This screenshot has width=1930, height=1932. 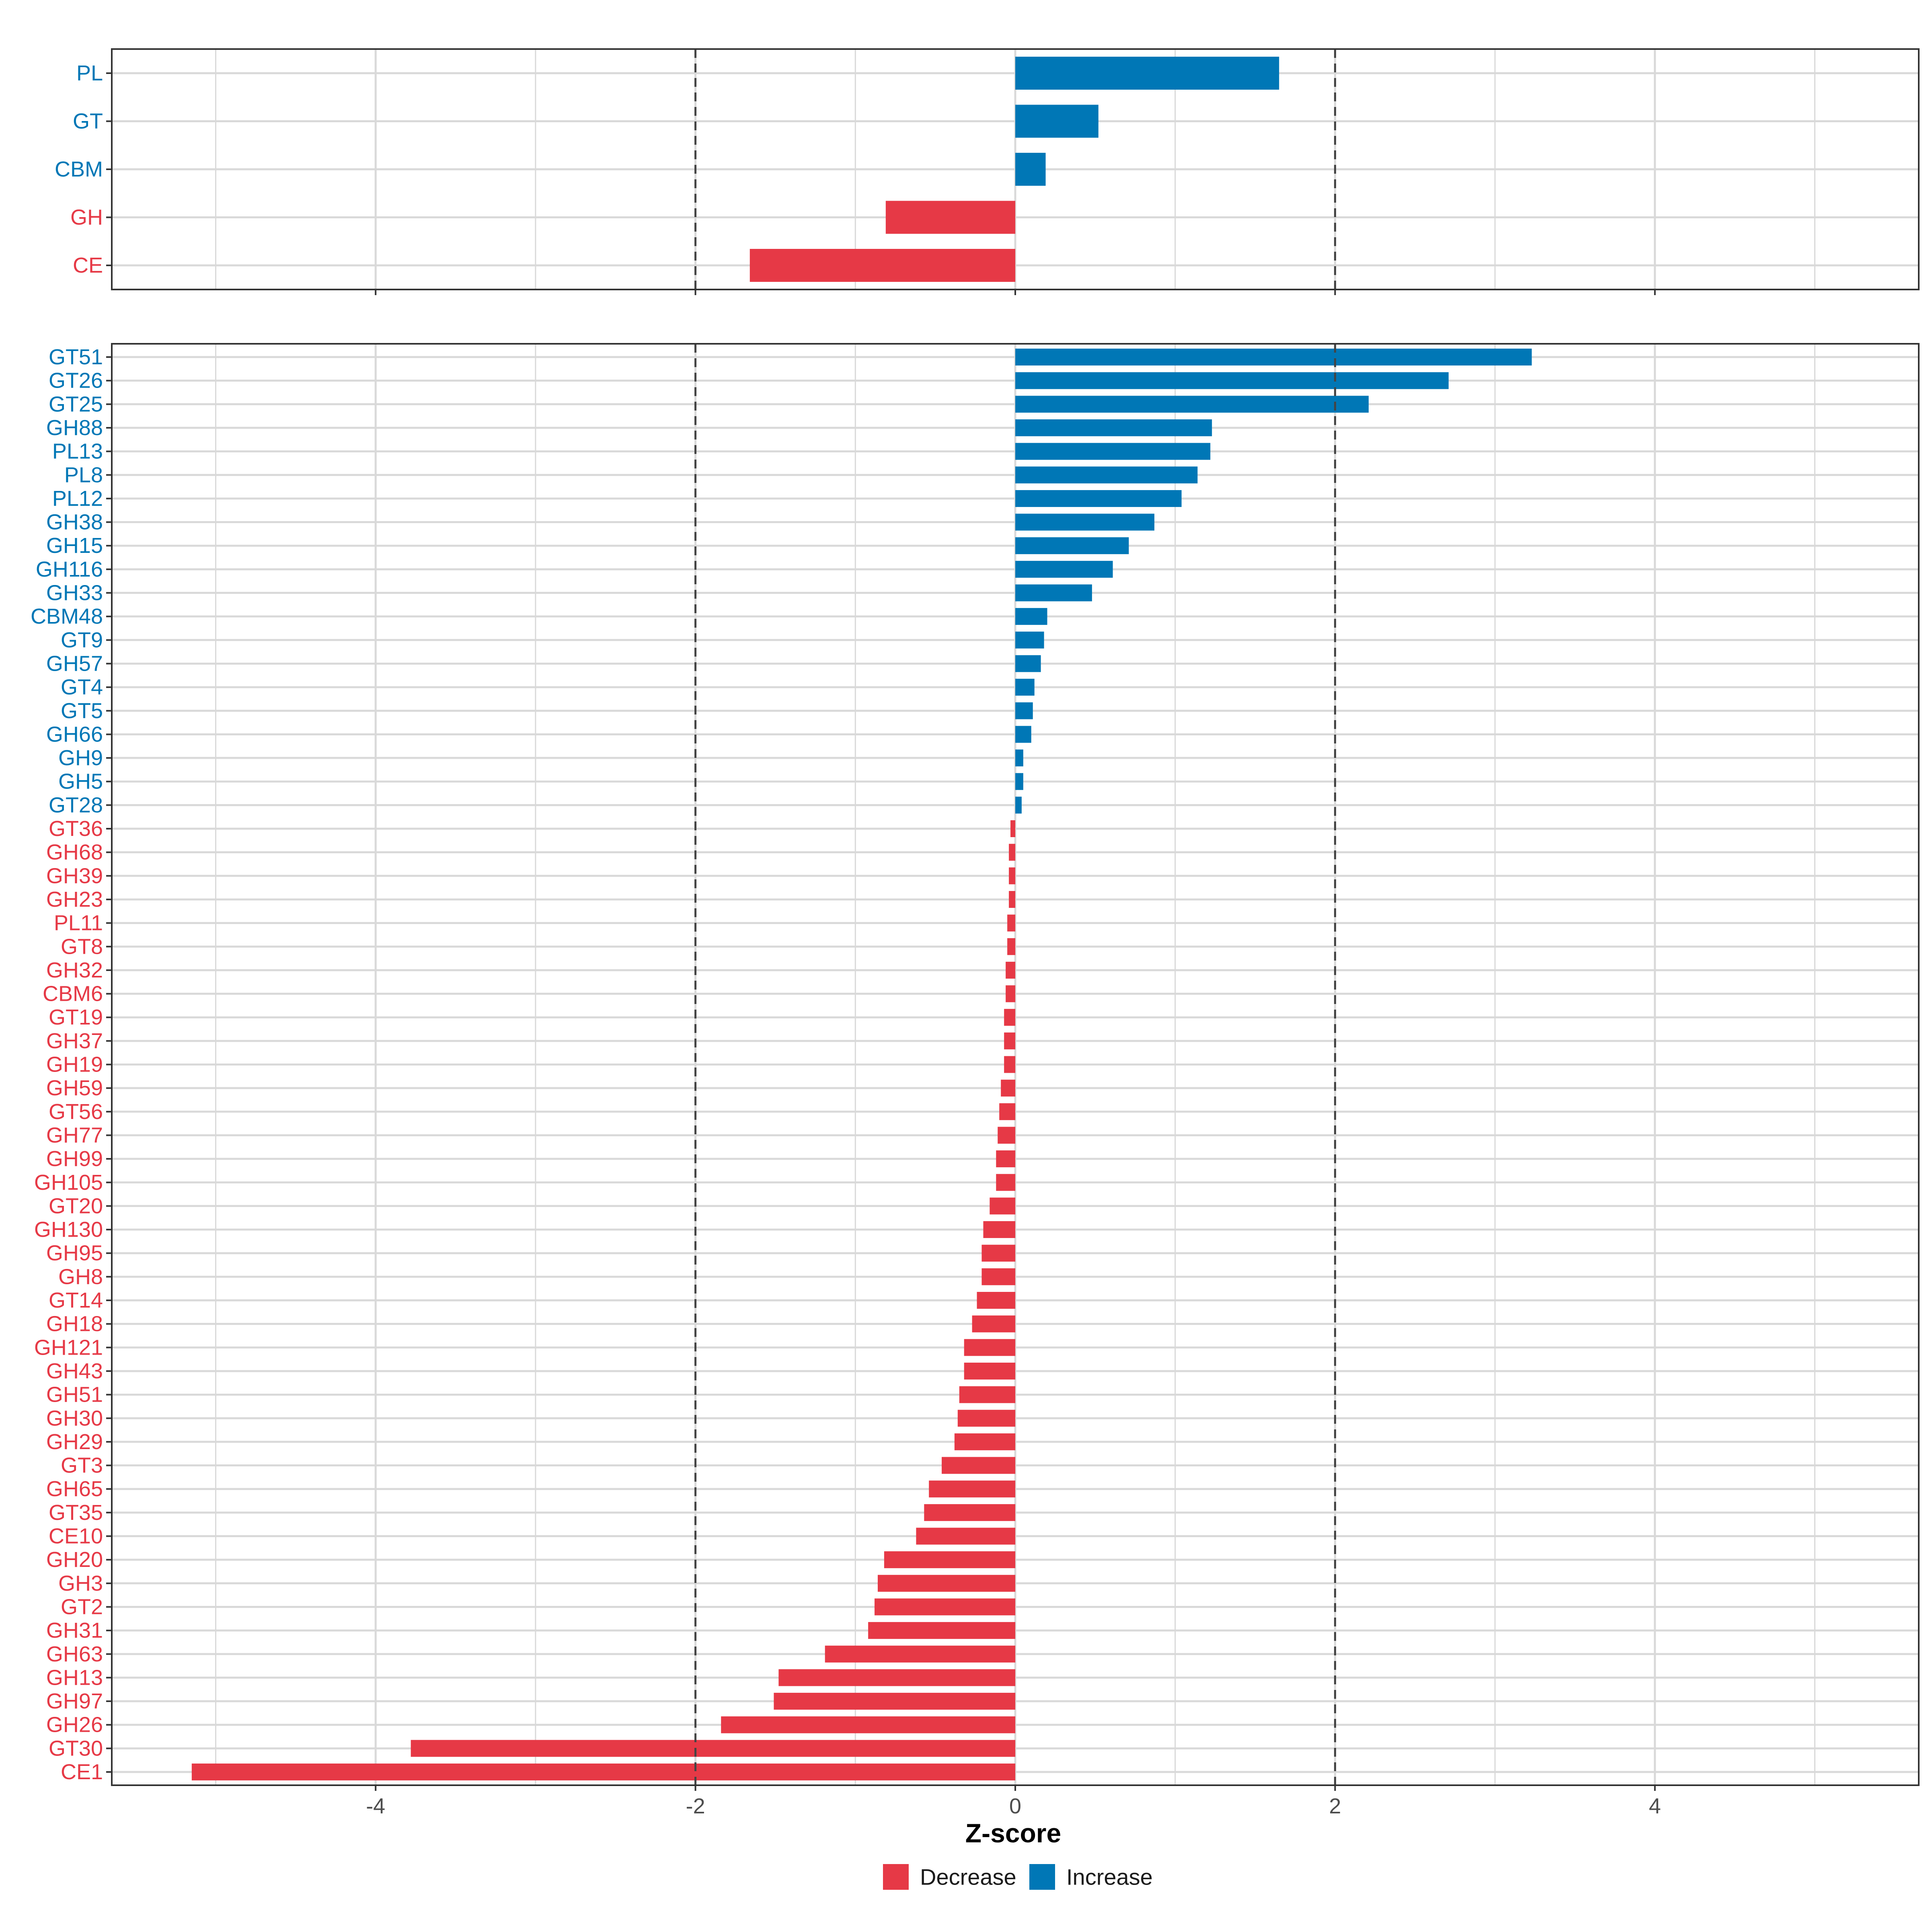 I want to click on bar-gh68, so click(x=1012, y=852).